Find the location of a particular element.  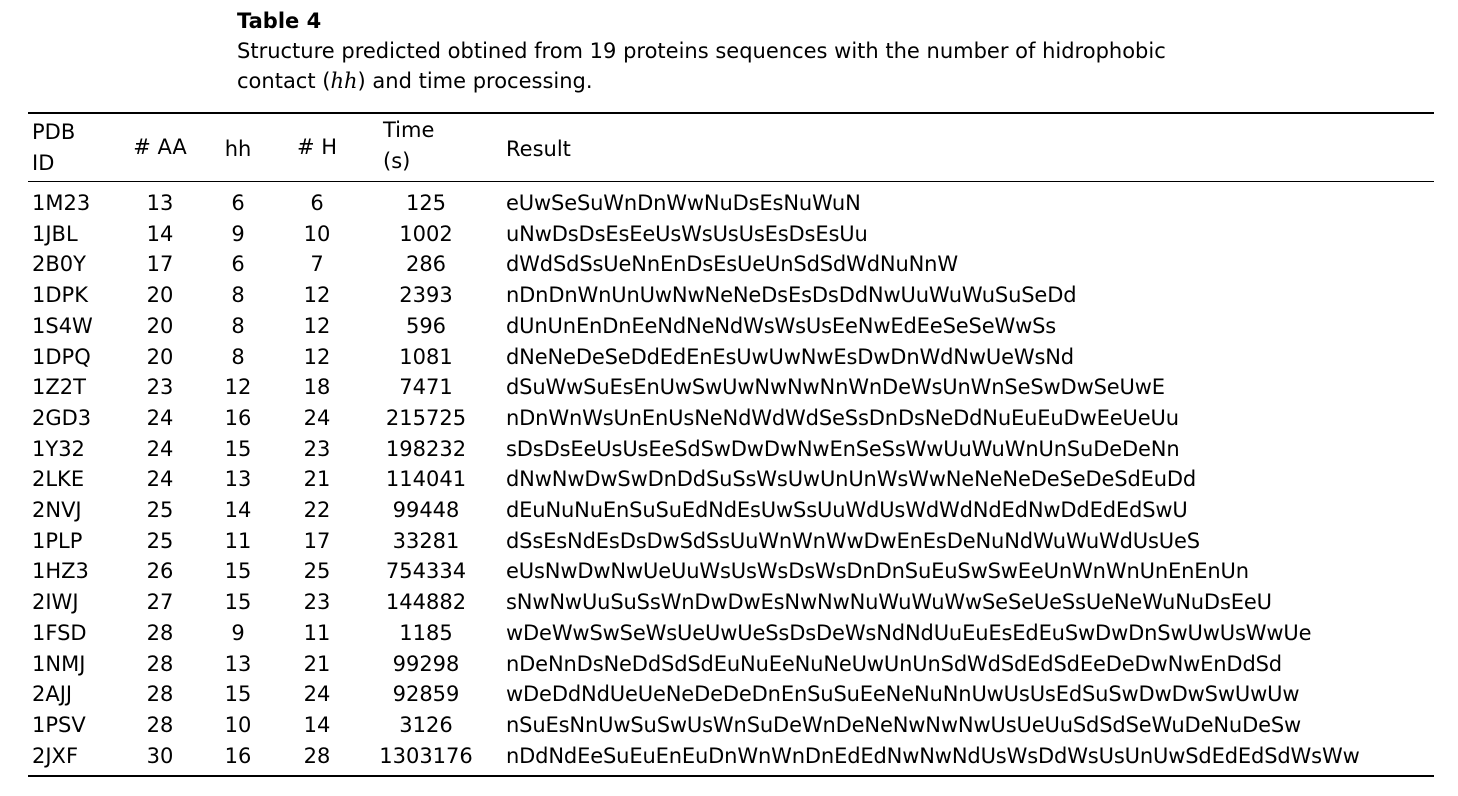

cell-hh: 10 is located at coordinates (238, 724).